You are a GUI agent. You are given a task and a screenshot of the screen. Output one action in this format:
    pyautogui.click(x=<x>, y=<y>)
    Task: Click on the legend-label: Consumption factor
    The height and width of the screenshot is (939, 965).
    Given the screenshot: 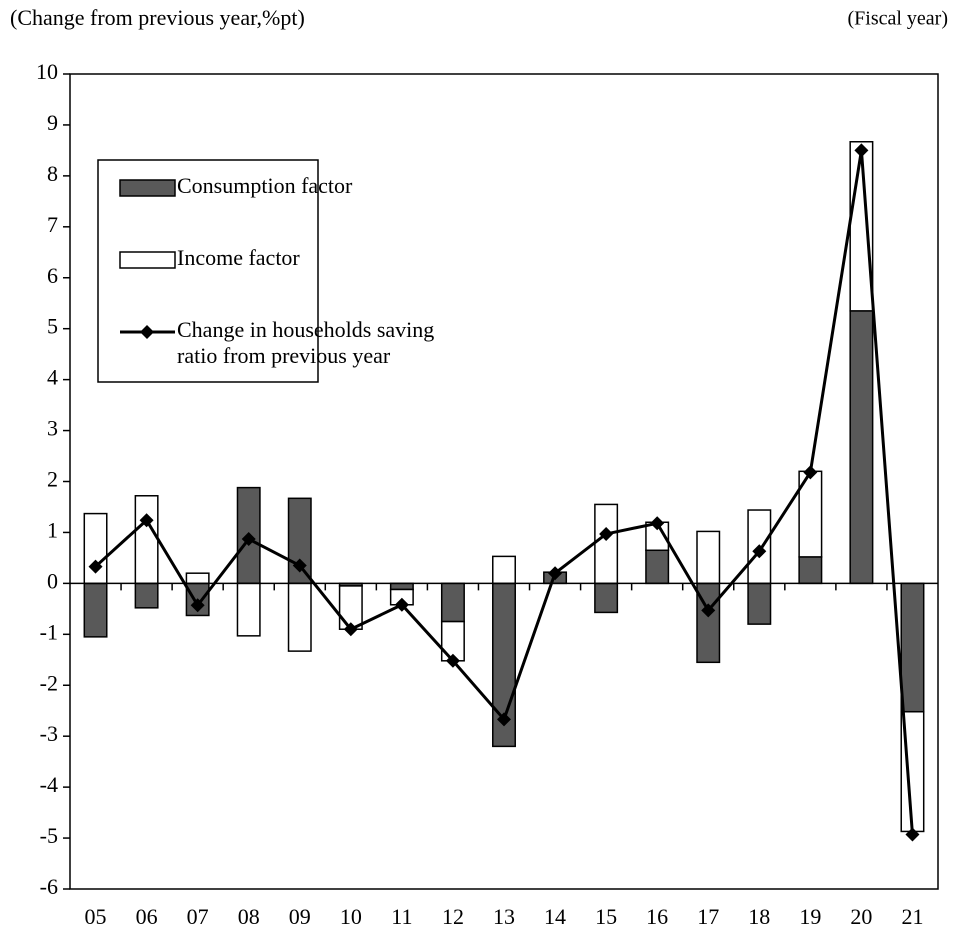 What is the action you would take?
    pyautogui.click(x=265, y=185)
    